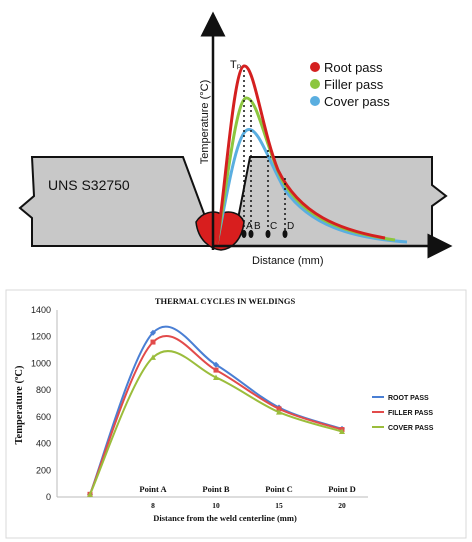 This screenshot has width=472, height=542. I want to click on cover-pass-curve, so click(311, 186).